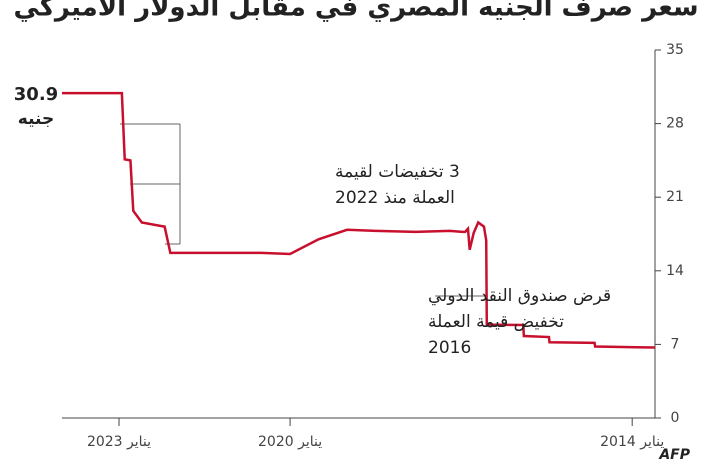 This screenshot has width=712, height=470. Describe the element at coordinates (675, 197) in the screenshot. I see `y-tick-label: 21` at that location.